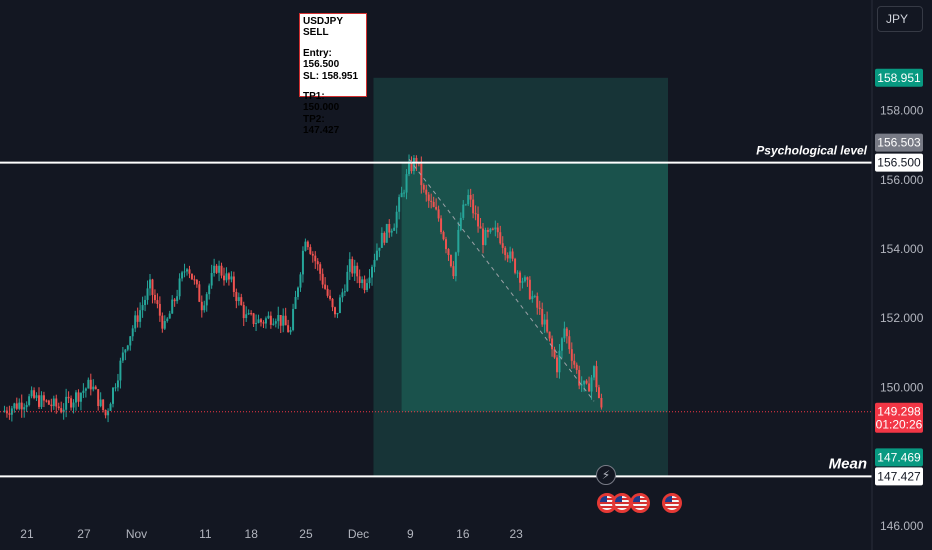 The height and width of the screenshot is (550, 932). What do you see at coordinates (902, 318) in the screenshot?
I see `y-tick-label: 152.000` at bounding box center [902, 318].